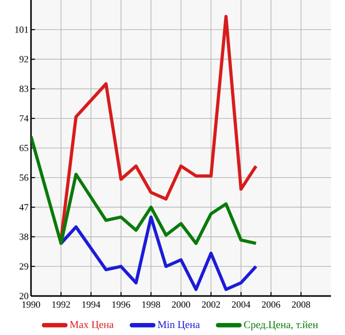  Describe the element at coordinates (24, 296) in the screenshot. I see `y-tick-label: 20` at that location.